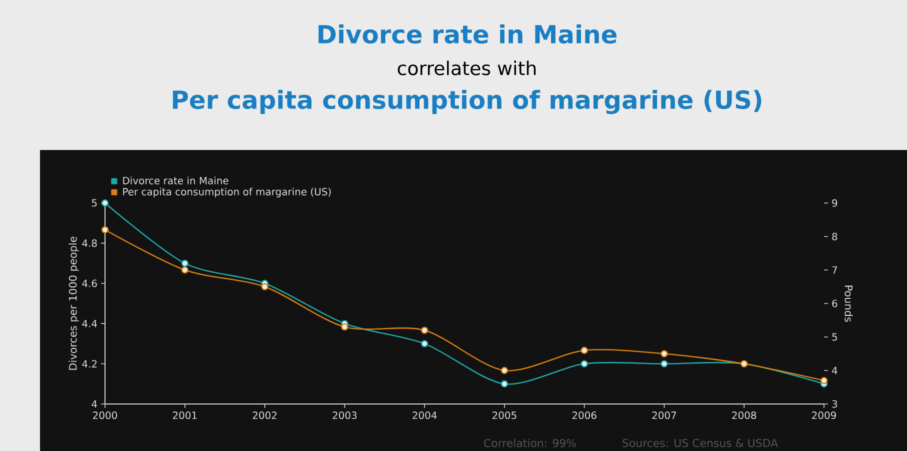  I want to click on x-tick-label: 2001, so click(184, 415).